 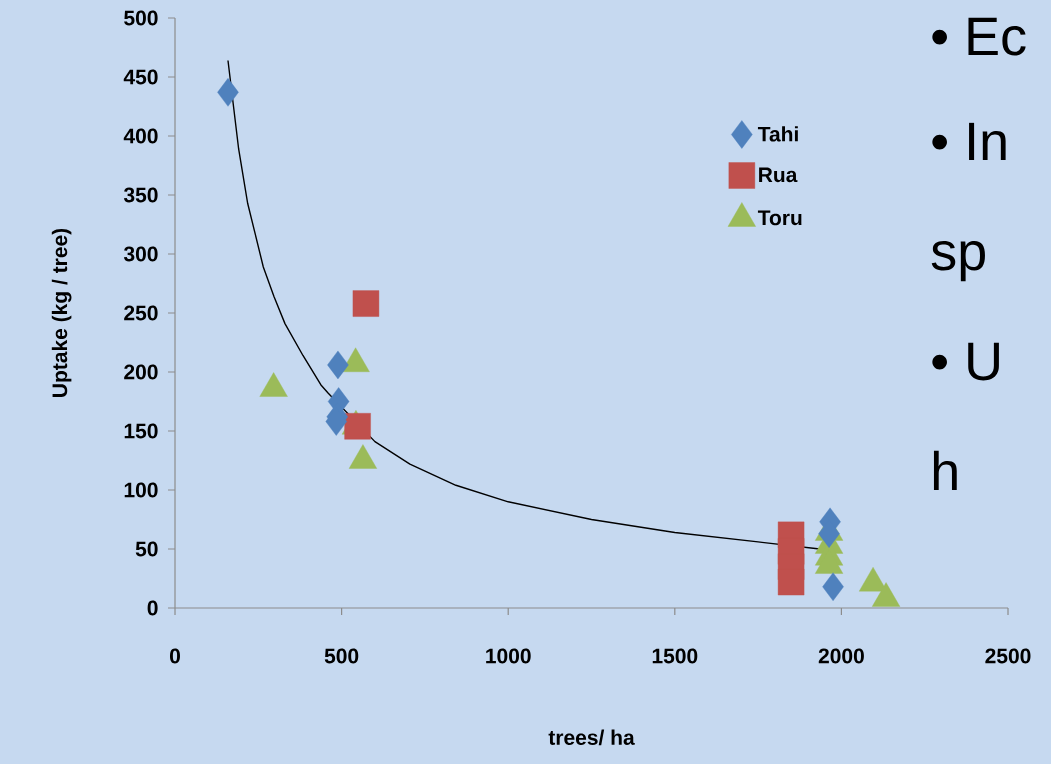 I want to click on annotation: • U, so click(x=965, y=361).